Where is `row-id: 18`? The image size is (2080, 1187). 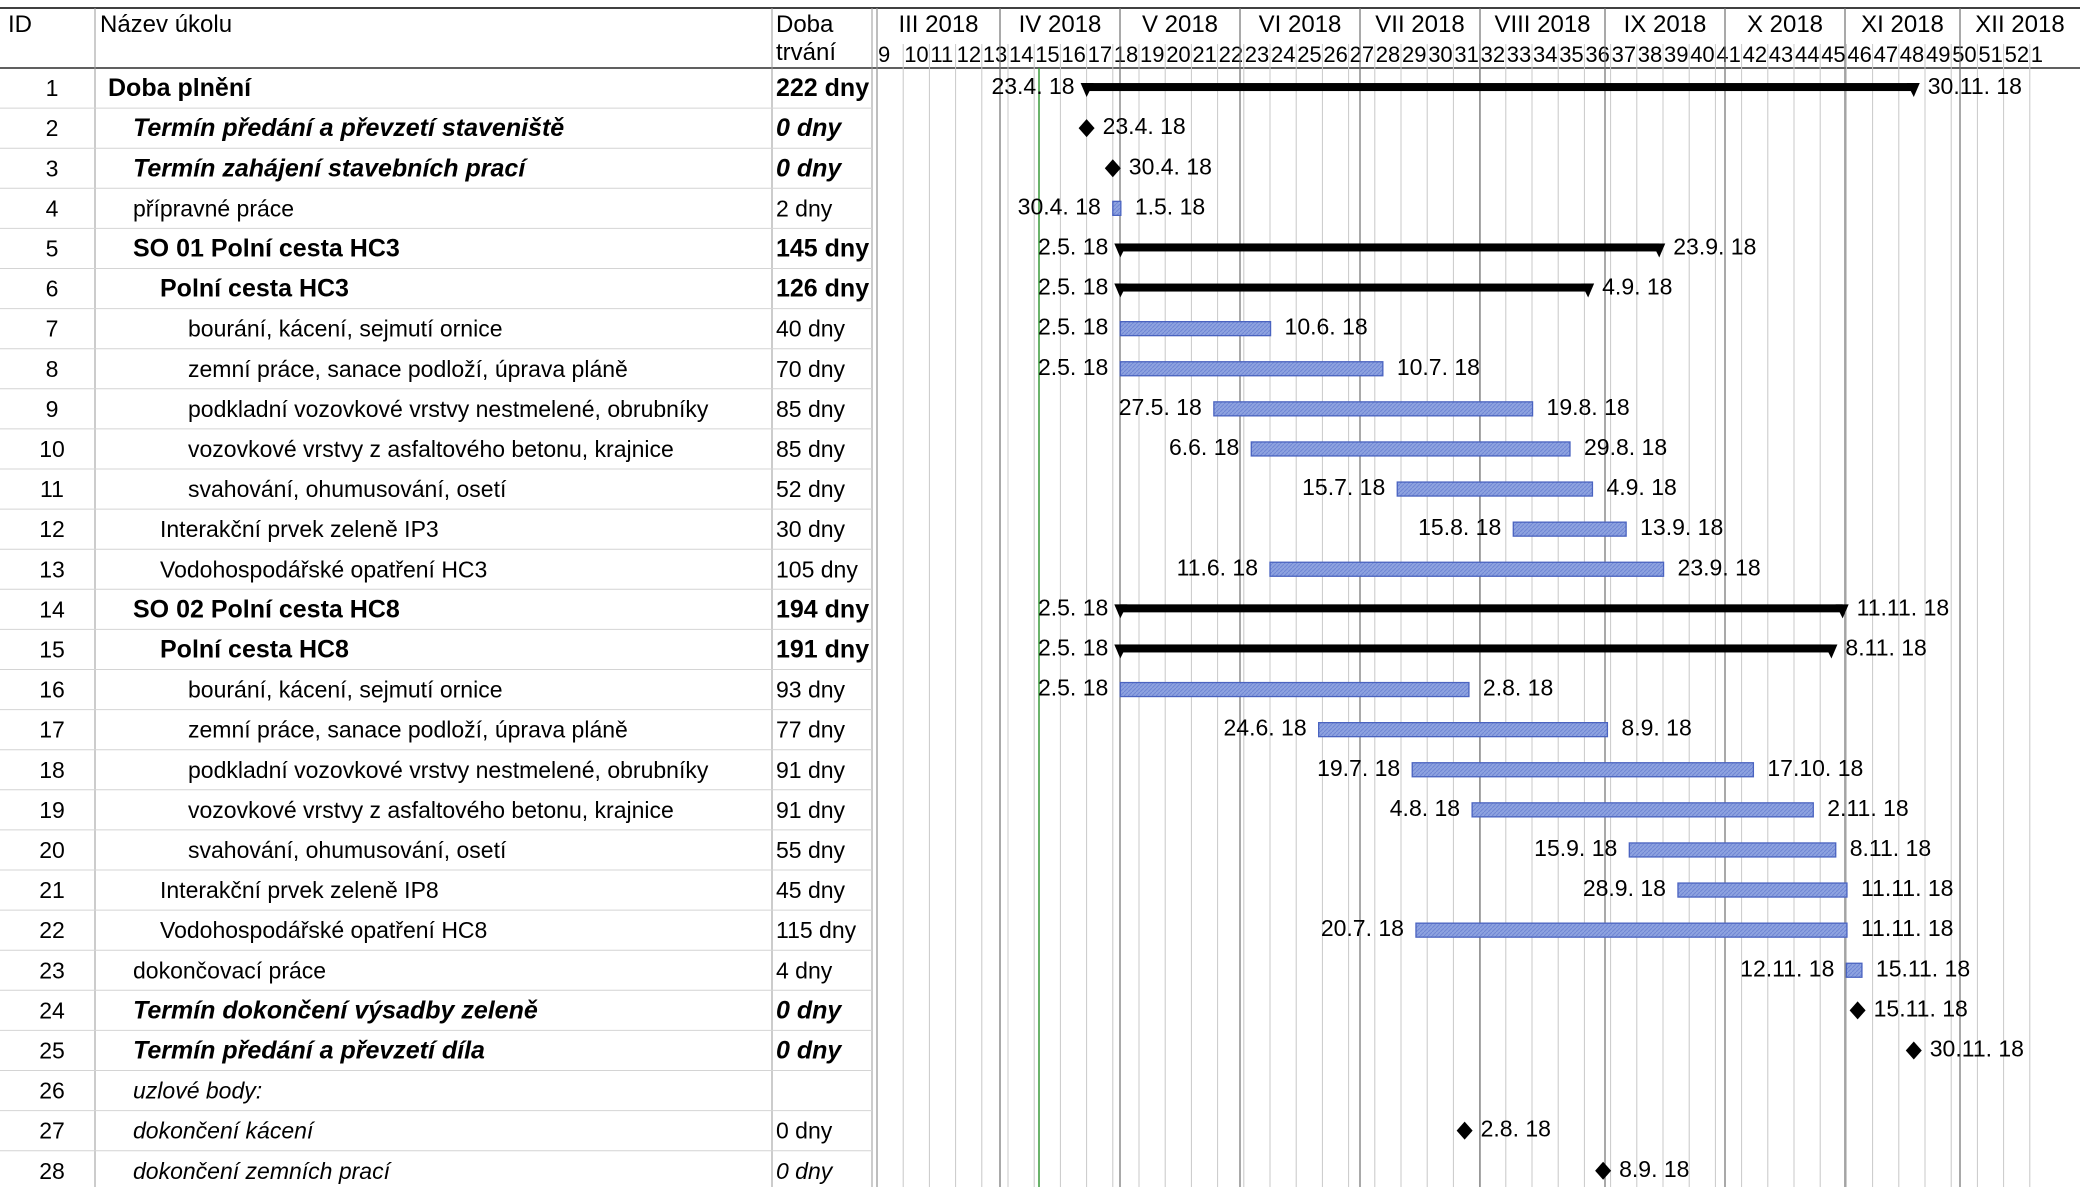
row-id: 18 is located at coordinates (52, 770).